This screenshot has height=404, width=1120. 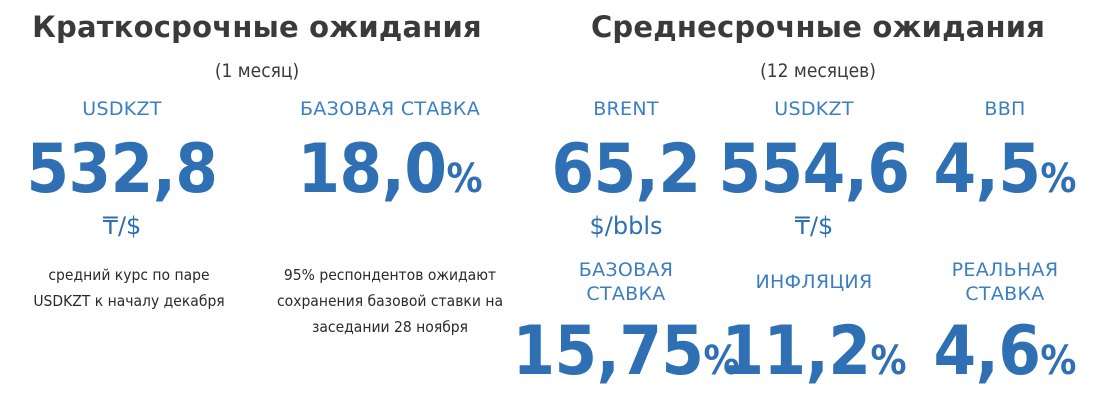 I want to click on value-number: 4,6, so click(x=987, y=351).